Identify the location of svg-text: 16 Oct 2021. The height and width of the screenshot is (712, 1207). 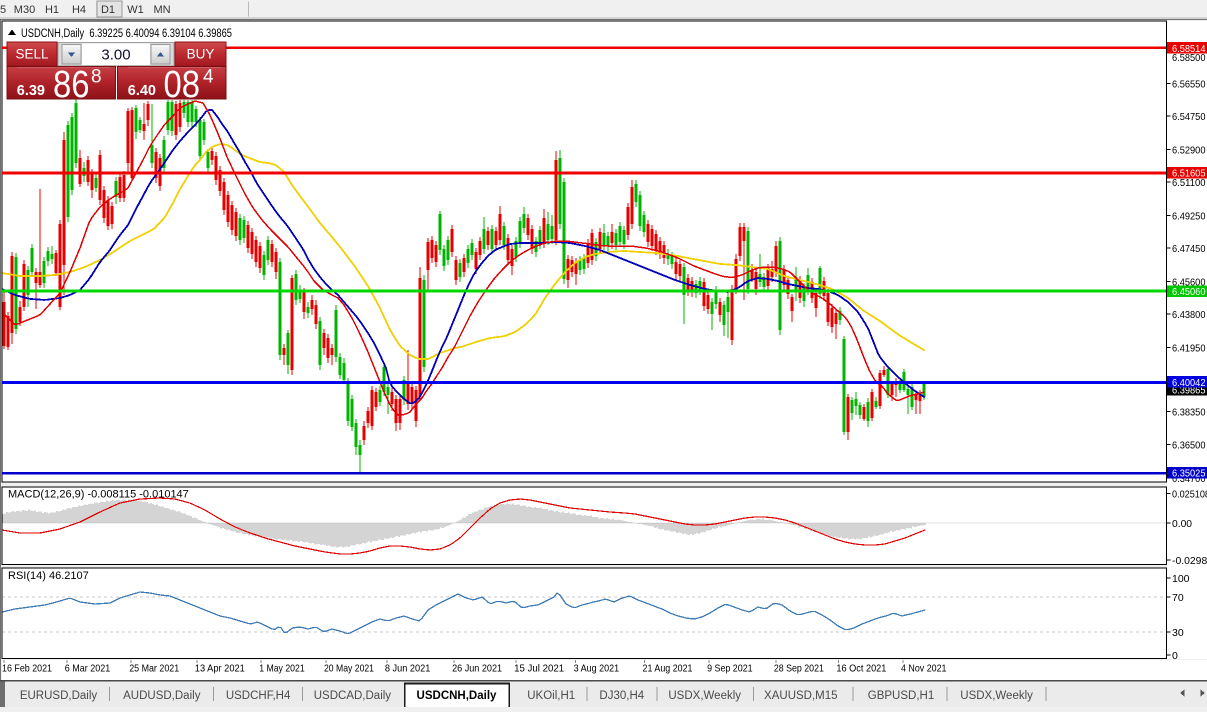
(861, 669).